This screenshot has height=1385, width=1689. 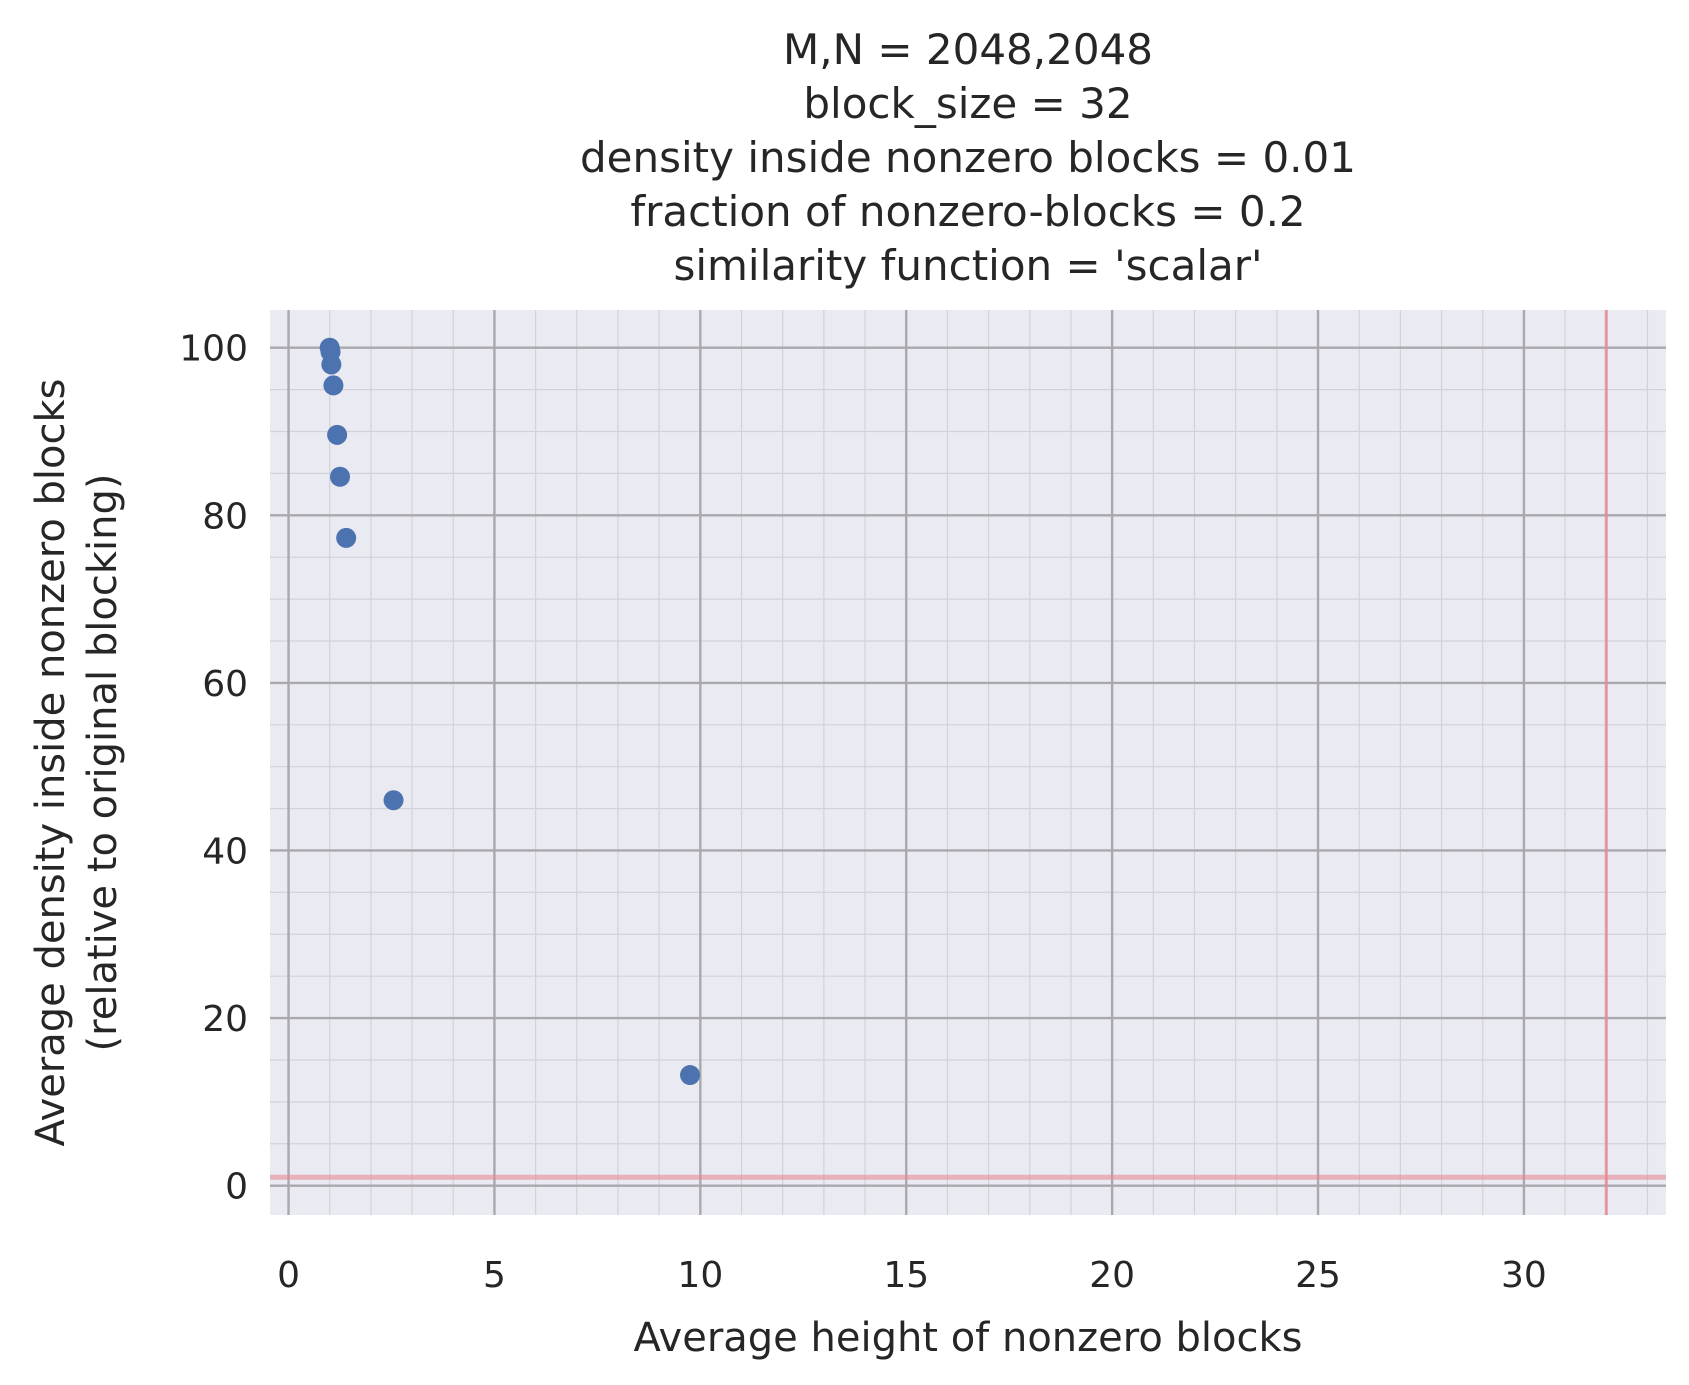 What do you see at coordinates (225, 1019) in the screenshot?
I see `y-tick-label: 20` at bounding box center [225, 1019].